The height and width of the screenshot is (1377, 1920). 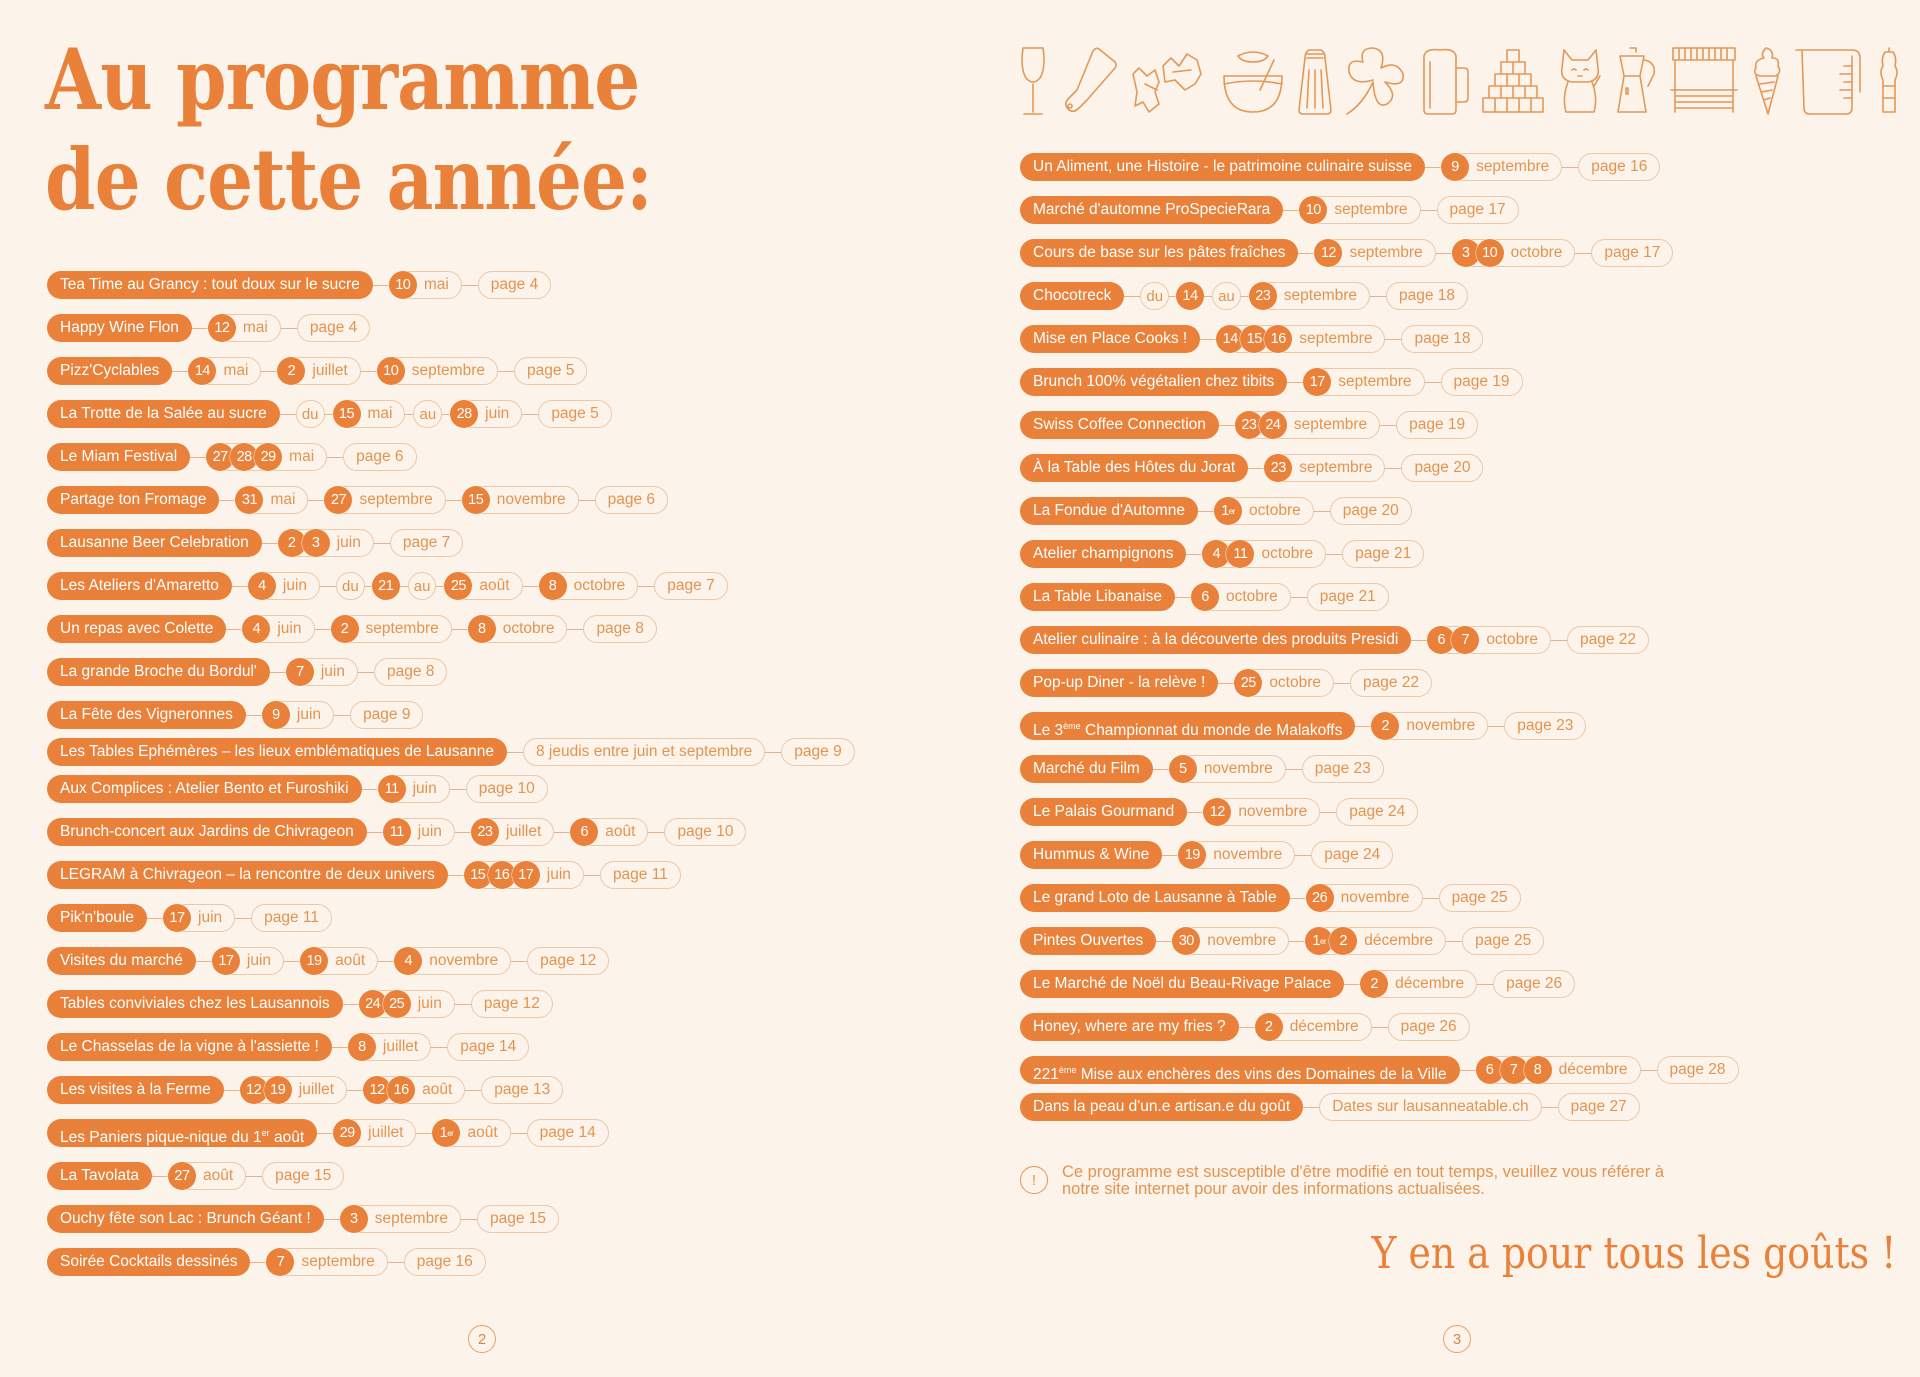 I want to click on event-name-chip: Un repas avec Colette, so click(x=137, y=629).